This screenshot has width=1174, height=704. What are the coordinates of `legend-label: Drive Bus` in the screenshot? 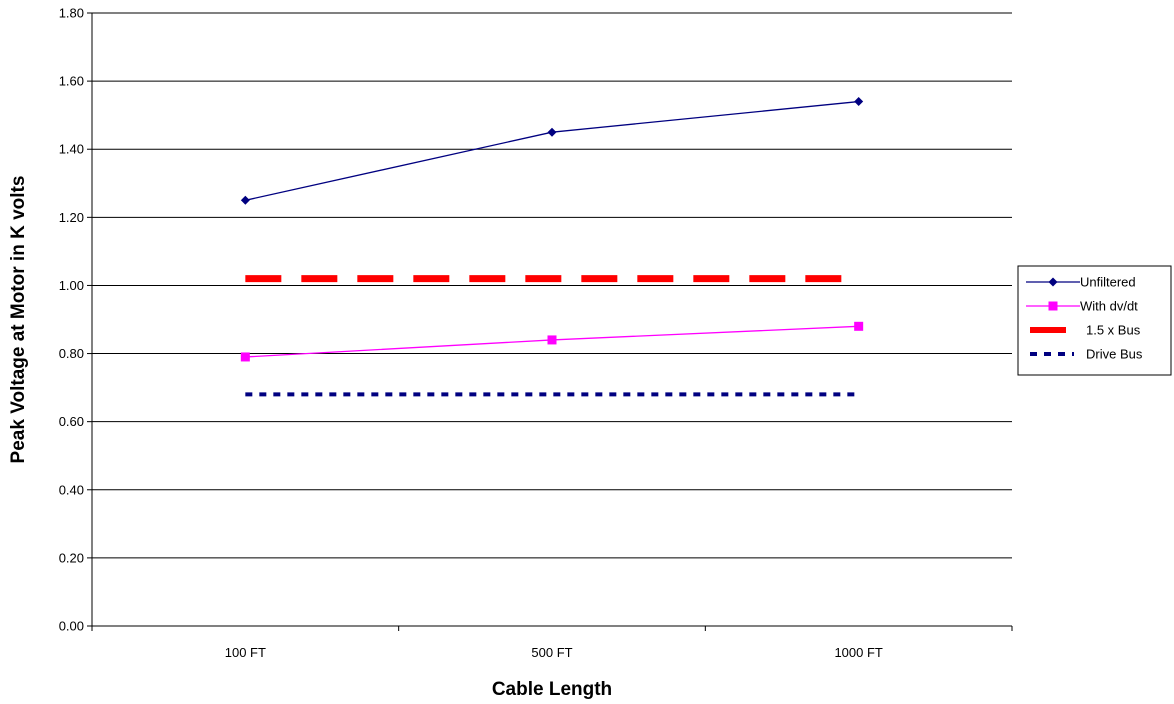 It's located at (1114, 354).